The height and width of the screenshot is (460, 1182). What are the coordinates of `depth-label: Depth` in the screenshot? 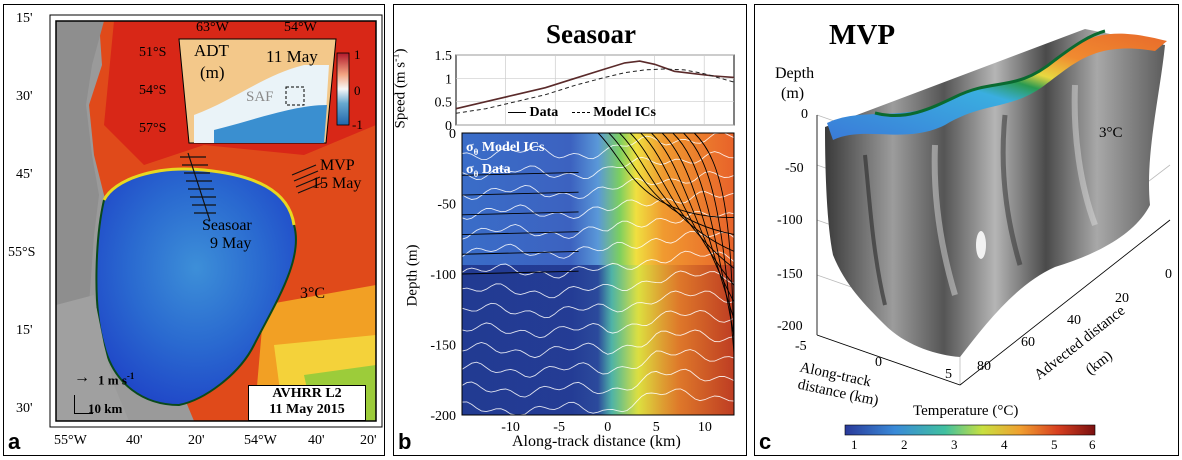 It's located at (795, 73).